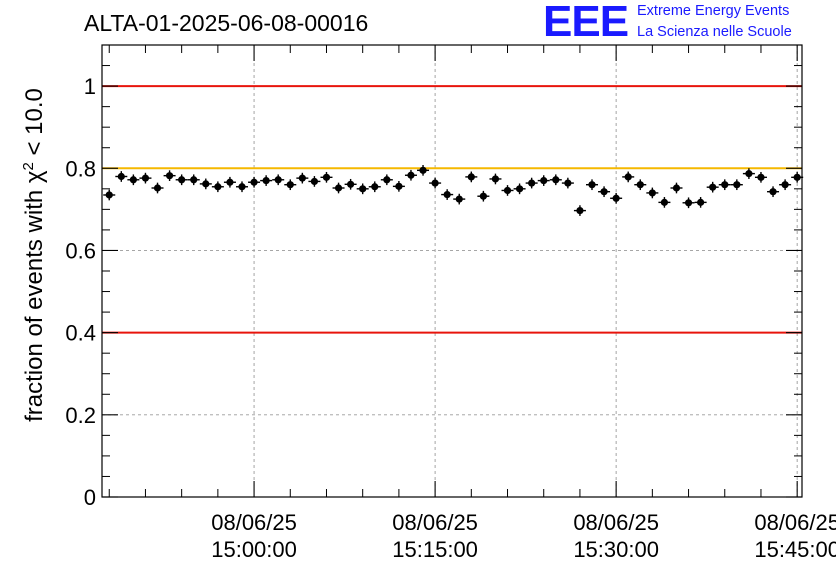  Describe the element at coordinates (80, 250) in the screenshot. I see `y-tick-label: 0.6` at that location.